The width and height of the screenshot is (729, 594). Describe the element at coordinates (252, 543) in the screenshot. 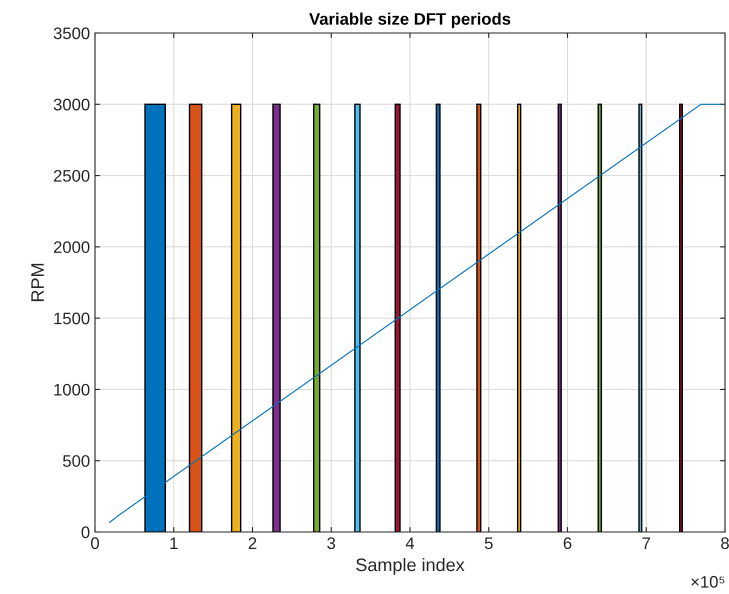

I see `x-tick-label: 2` at that location.